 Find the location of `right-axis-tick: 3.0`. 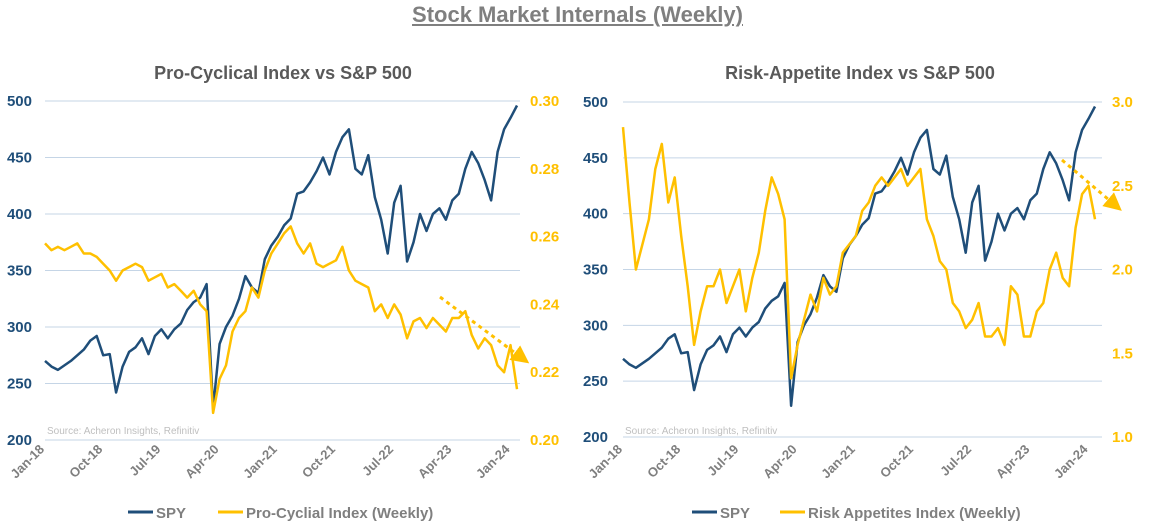

right-axis-tick: 3.0 is located at coordinates (1122, 102).